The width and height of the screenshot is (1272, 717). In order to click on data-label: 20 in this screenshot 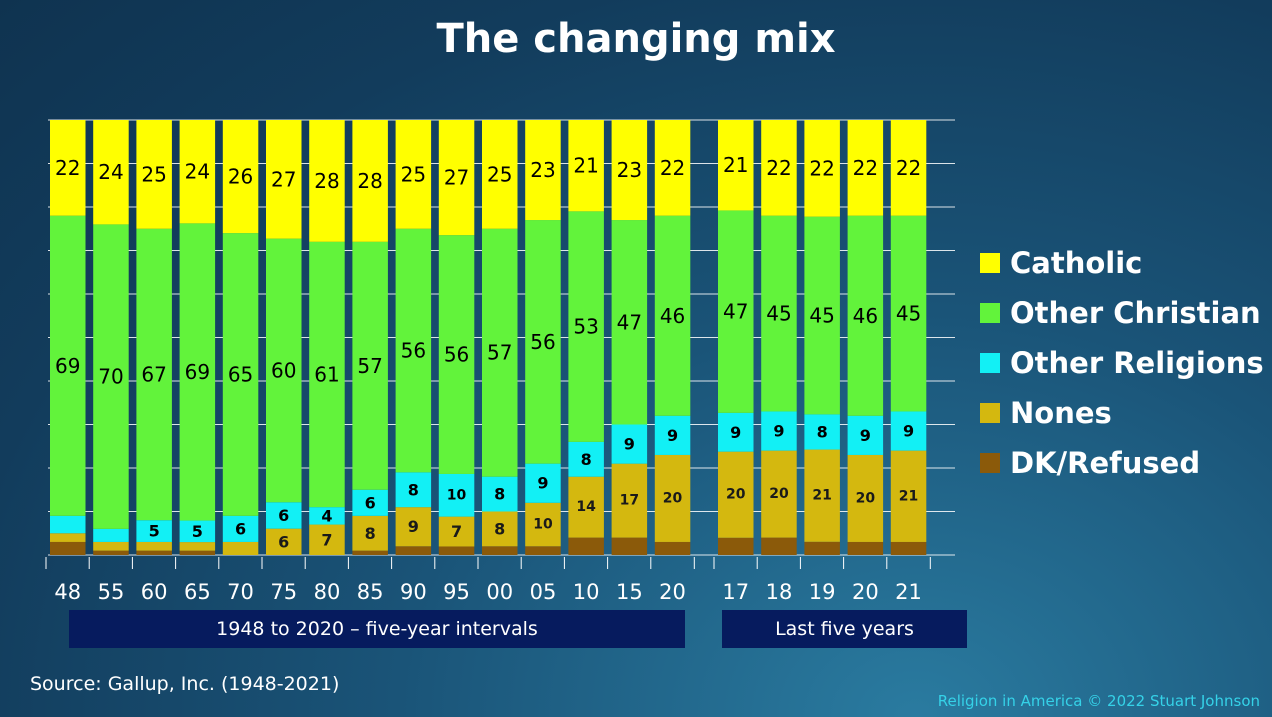, I will do `click(673, 498)`.